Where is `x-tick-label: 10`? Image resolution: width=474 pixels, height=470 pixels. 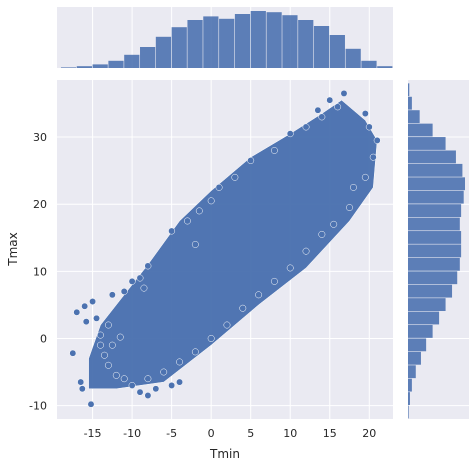 x-tick-label: 10 is located at coordinates (290, 433).